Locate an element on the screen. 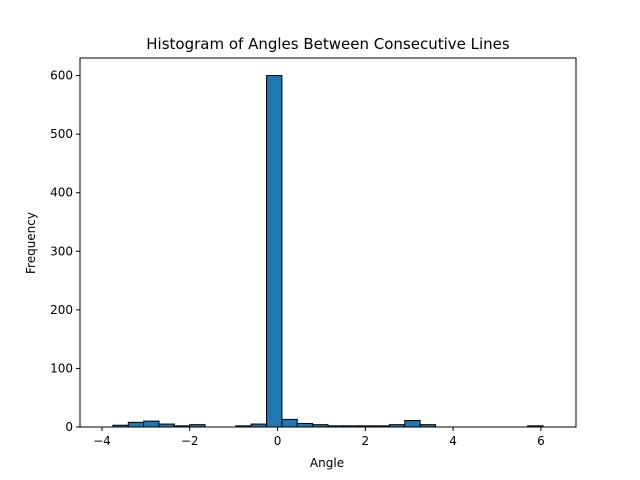  y-tick-label: 600 is located at coordinates (61, 76).